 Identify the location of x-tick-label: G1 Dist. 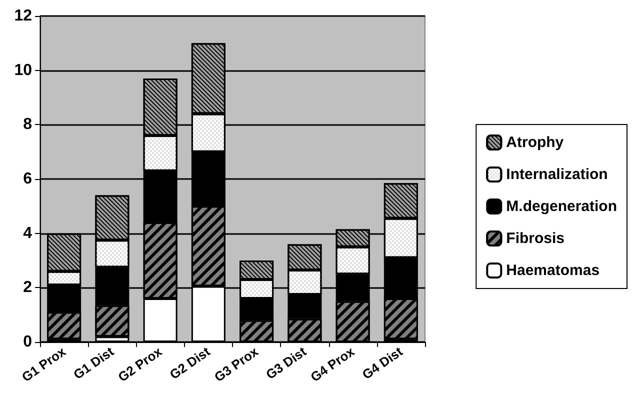
(94, 362).